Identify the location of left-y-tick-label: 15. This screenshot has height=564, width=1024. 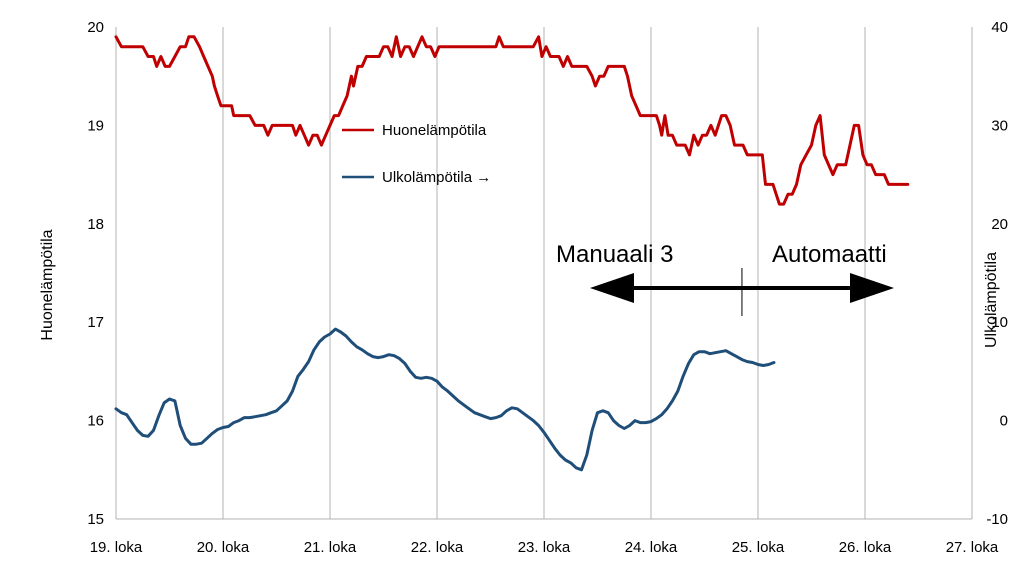
(95, 519).